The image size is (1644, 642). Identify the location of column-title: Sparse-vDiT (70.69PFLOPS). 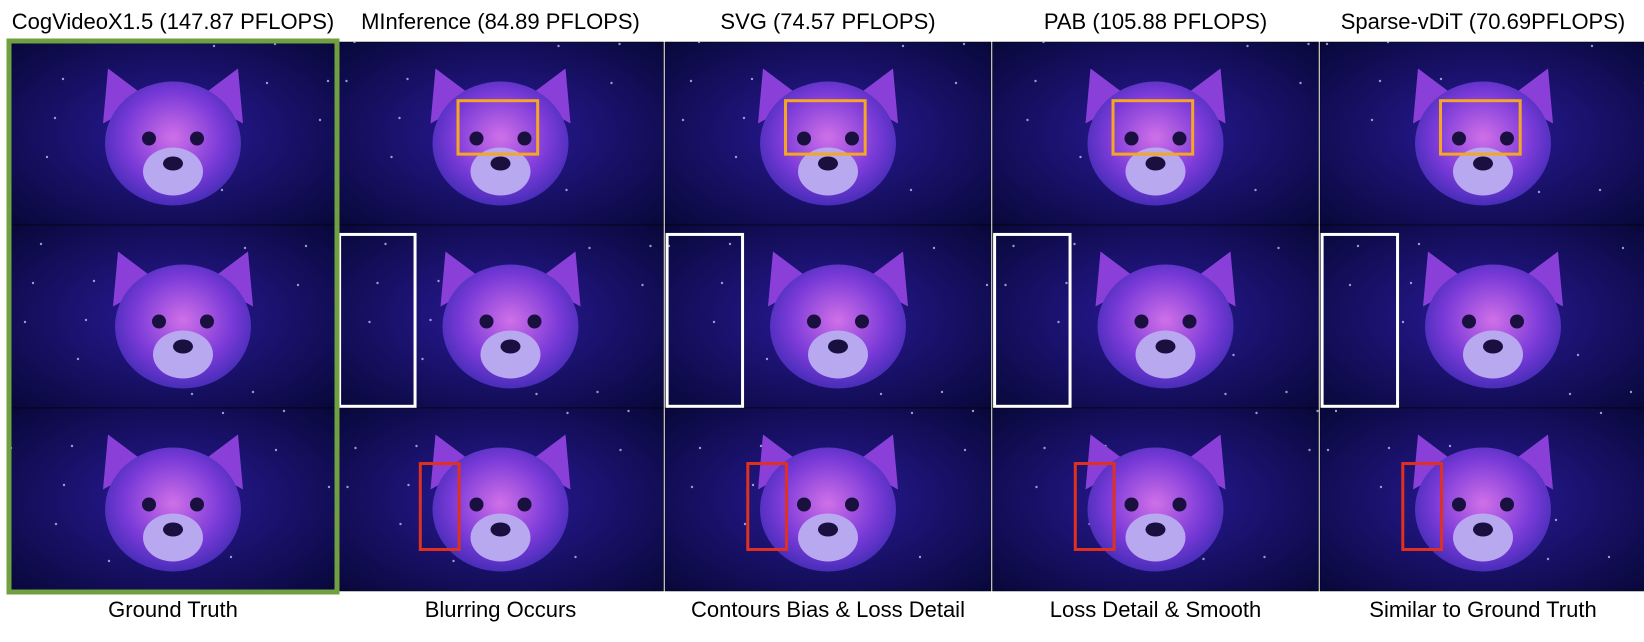
(1483, 21).